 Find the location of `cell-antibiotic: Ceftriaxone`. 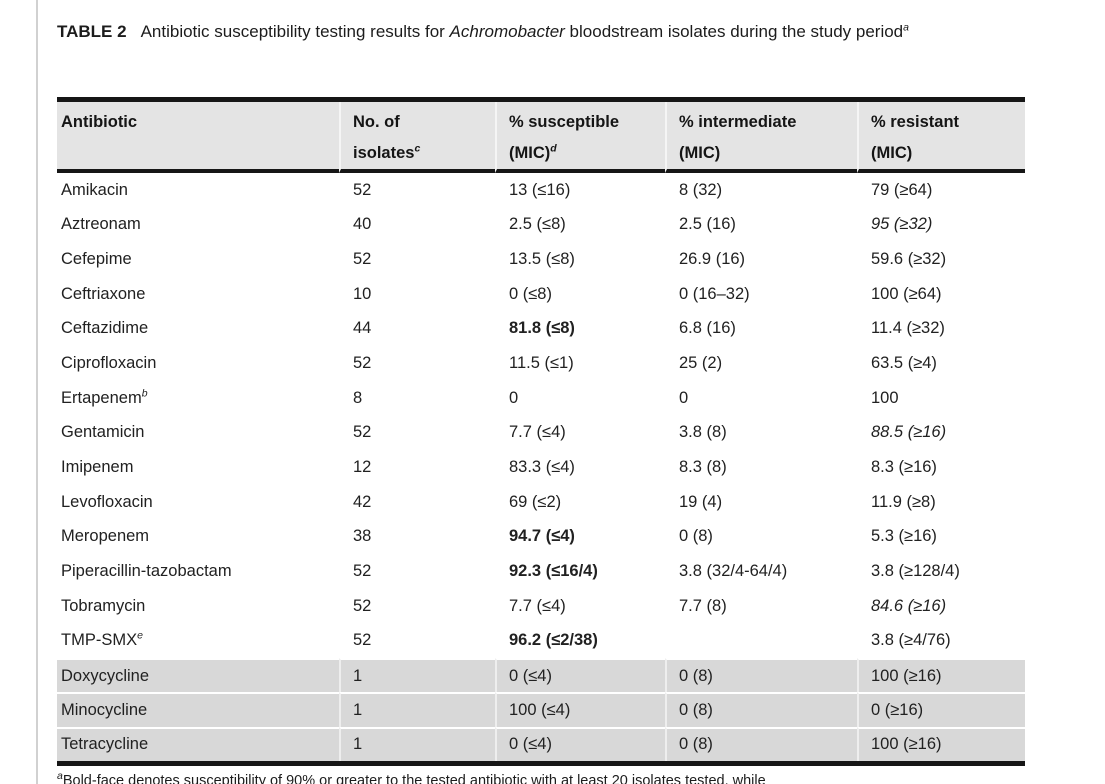

cell-antibiotic: Ceftriaxone is located at coordinates (103, 293).